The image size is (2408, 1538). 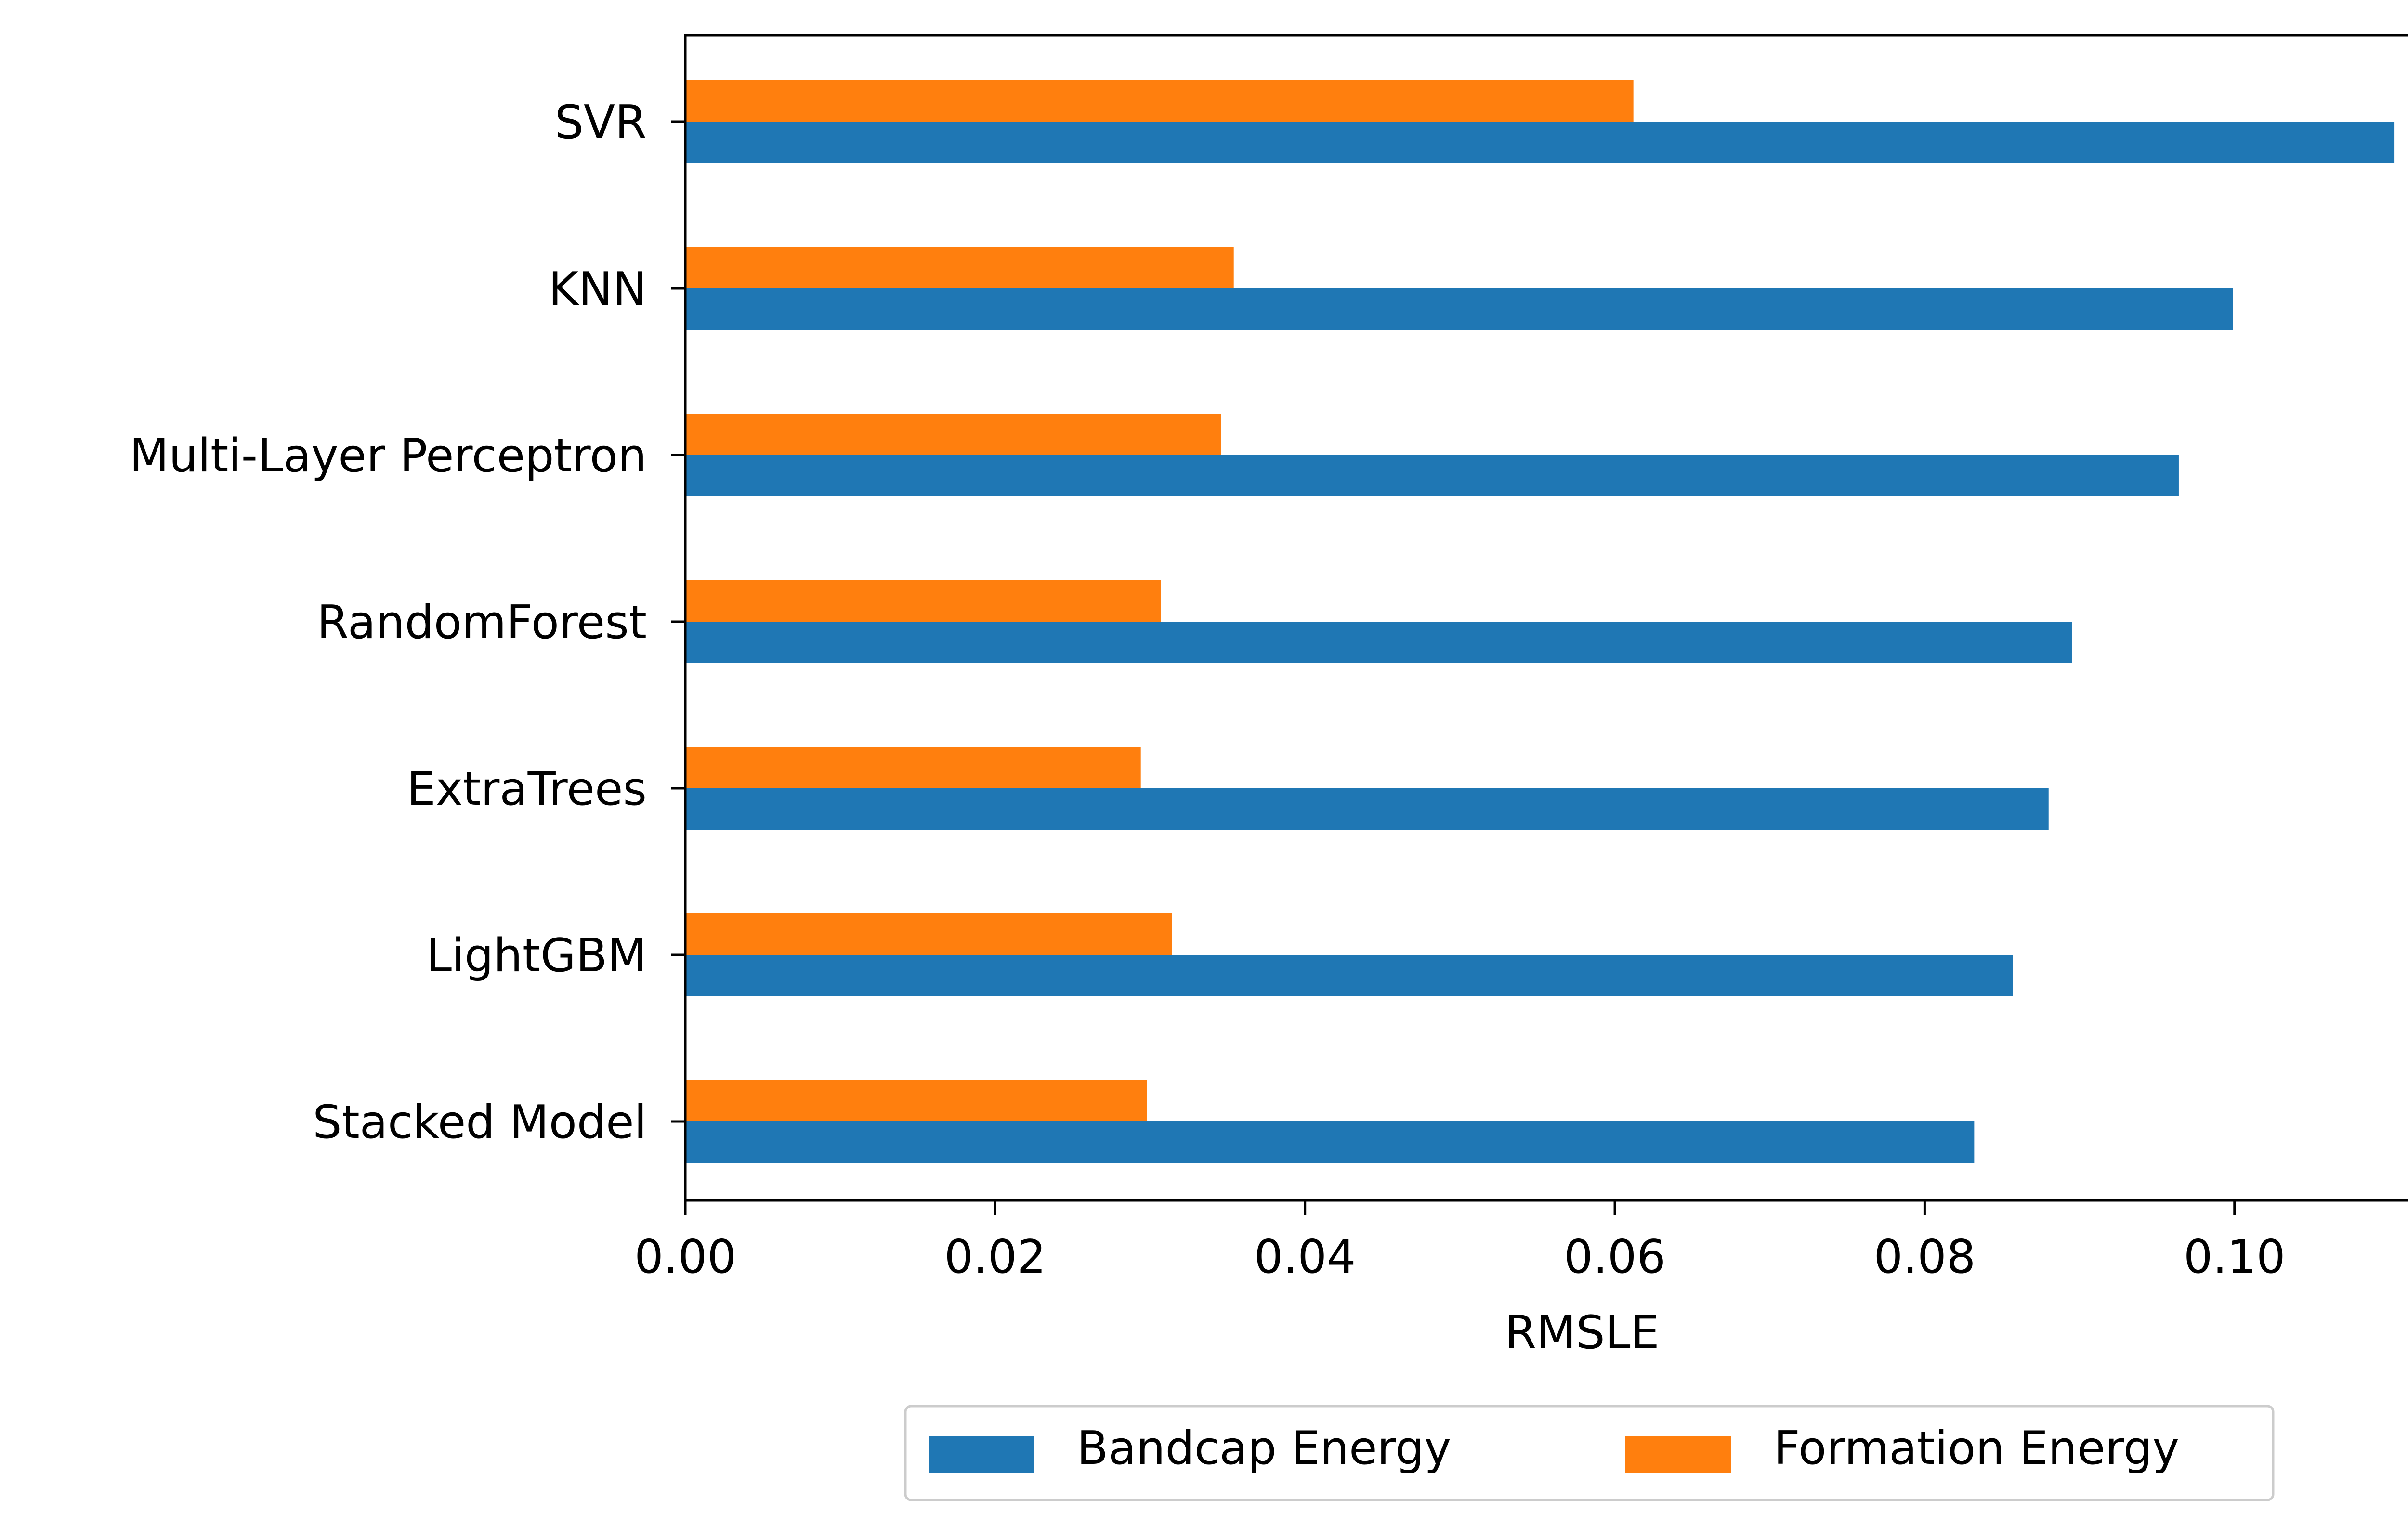 I want to click on y-tick-label: Multi-Layer Perceptron, so click(x=388, y=456).